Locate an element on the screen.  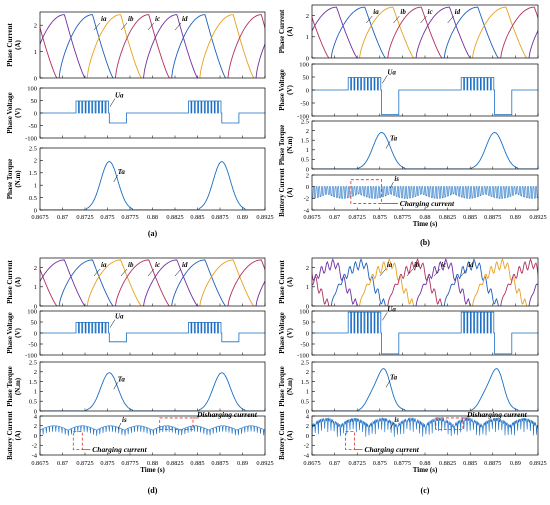
discharging-highlight-box is located at coordinates (449, 424).